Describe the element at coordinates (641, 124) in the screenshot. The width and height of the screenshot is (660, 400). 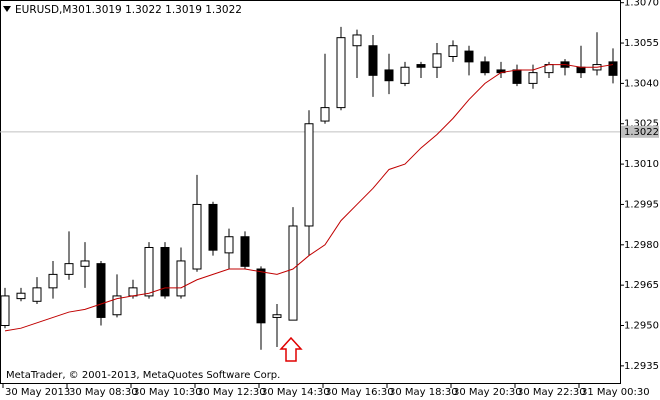
I see `y-tick-label: 1.3025` at that location.